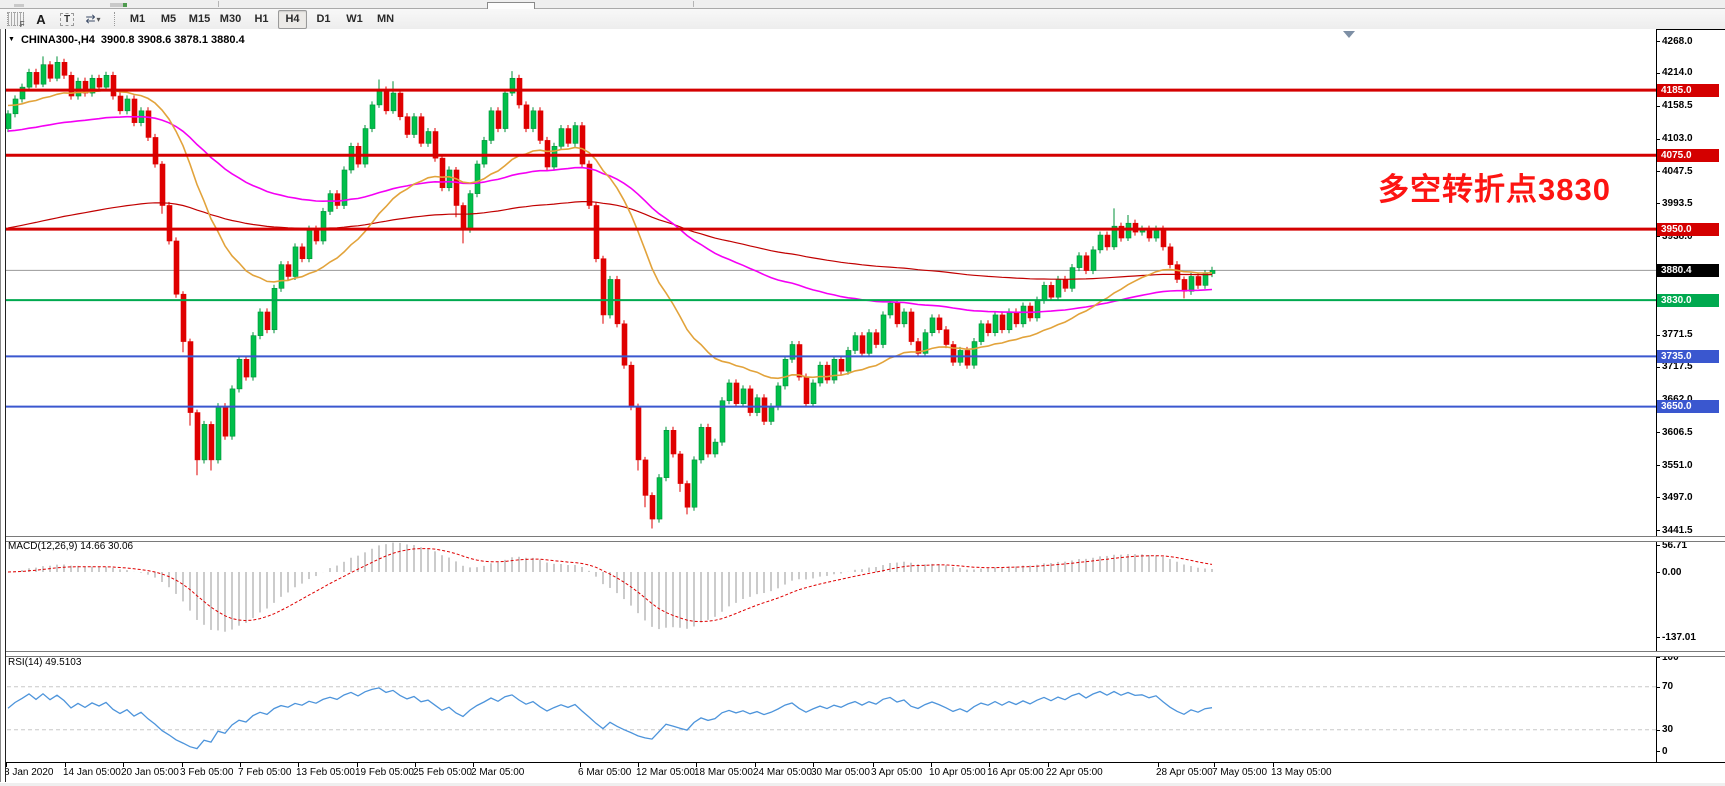 This screenshot has width=1725, height=786. I want to click on timeframe-button-m30: M30, so click(230, 19).